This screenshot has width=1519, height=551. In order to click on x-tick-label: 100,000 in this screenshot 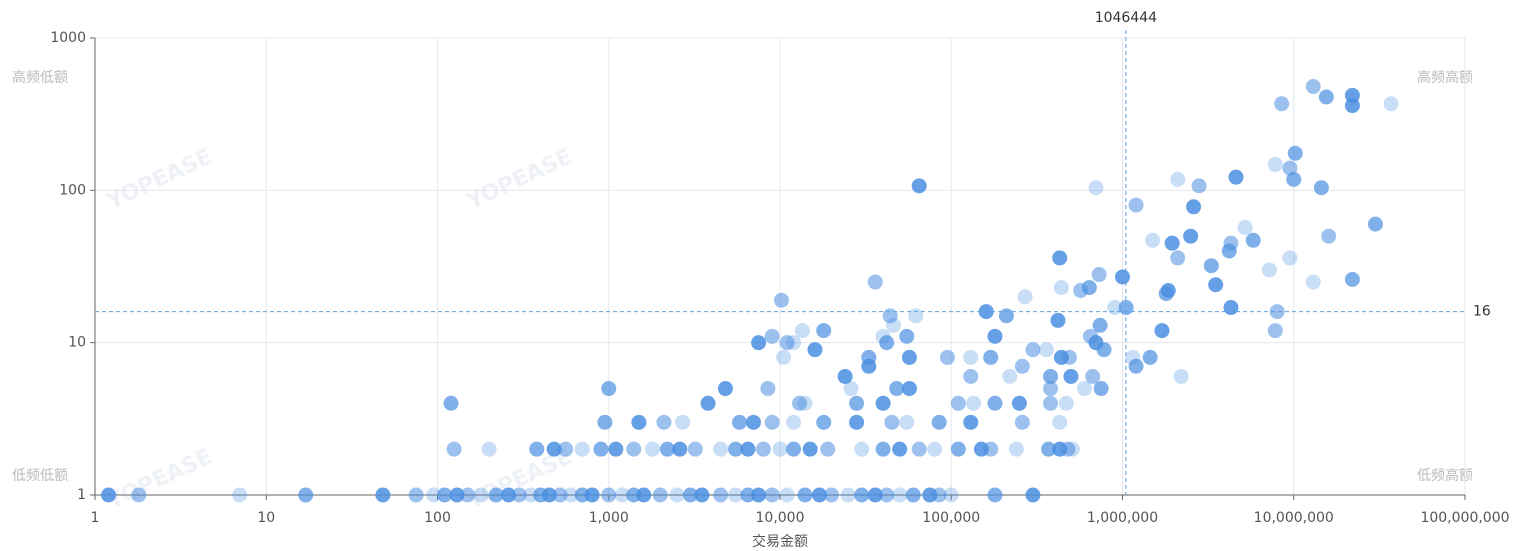, I will do `click(951, 518)`.